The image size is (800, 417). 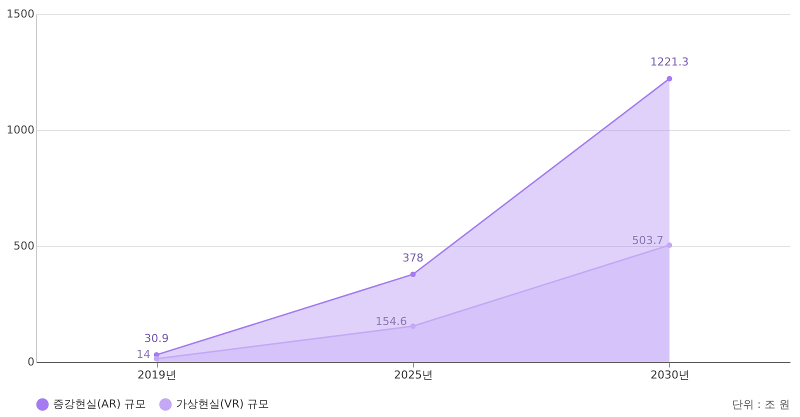 I want to click on text: 단위 : 조 원, so click(x=761, y=404).